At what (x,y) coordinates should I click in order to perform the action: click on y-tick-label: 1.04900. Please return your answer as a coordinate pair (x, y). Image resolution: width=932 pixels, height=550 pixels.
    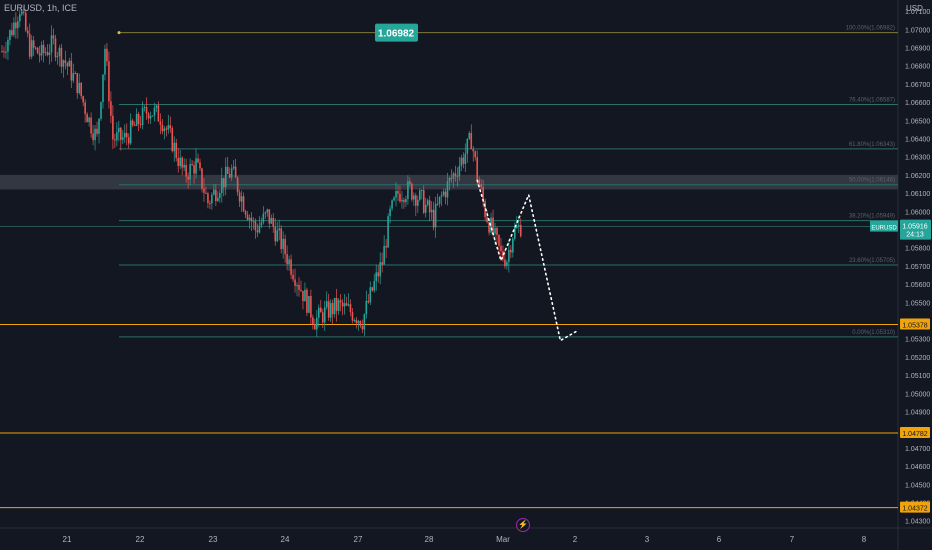
    Looking at the image, I should click on (917, 413).